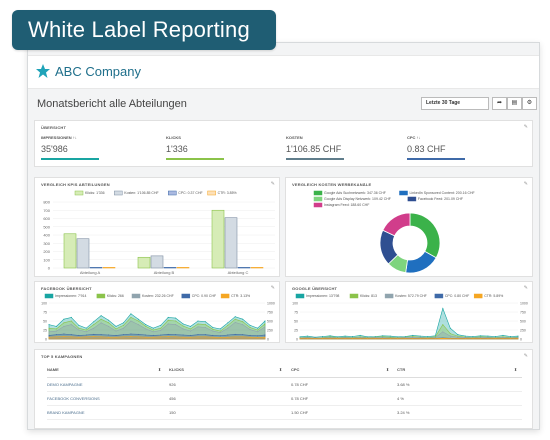  What do you see at coordinates (403, 384) in the screenshot?
I see `campaign-ctr: 3.68 %` at bounding box center [403, 384].